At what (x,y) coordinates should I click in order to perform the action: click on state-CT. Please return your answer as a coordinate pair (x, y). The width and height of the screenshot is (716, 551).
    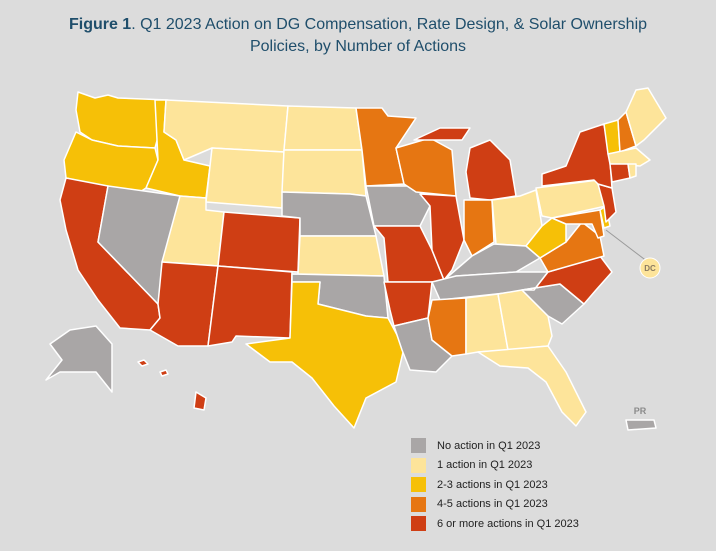
    Looking at the image, I should click on (620, 173).